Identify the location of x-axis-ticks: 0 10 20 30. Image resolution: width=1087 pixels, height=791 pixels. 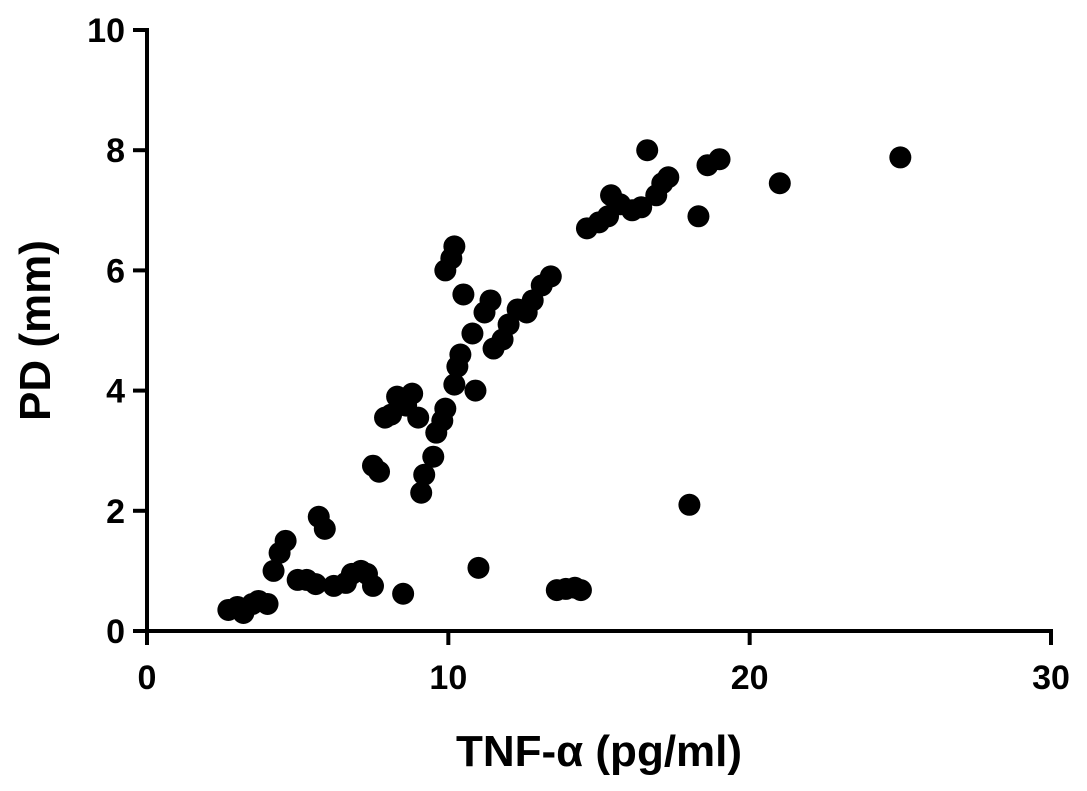
(604, 664).